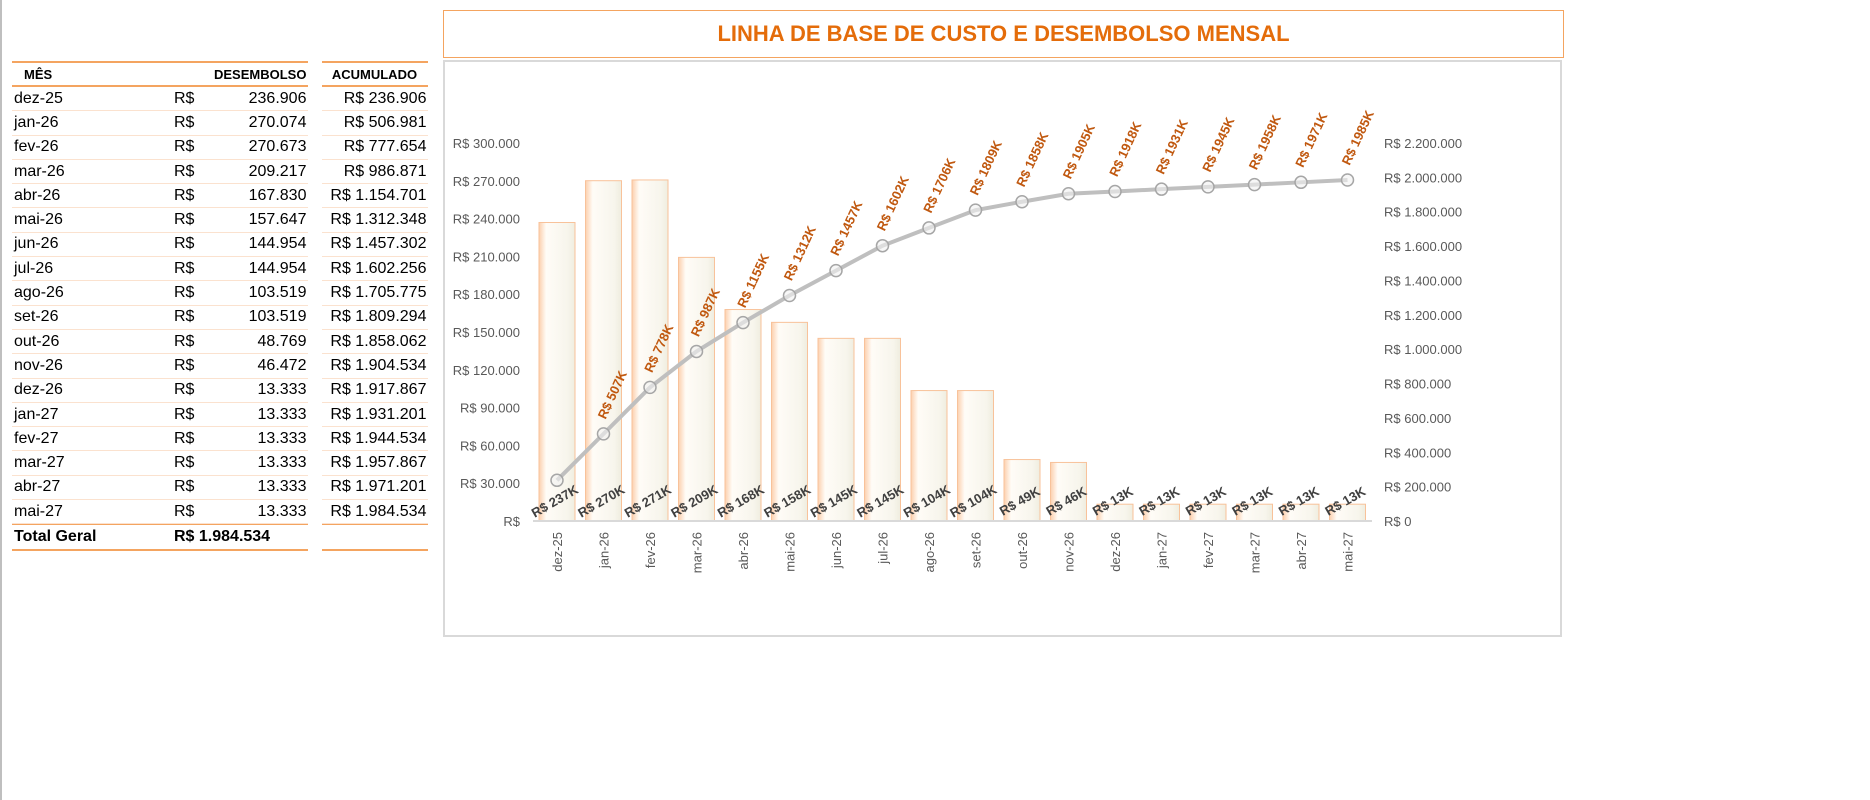 This screenshot has height=800, width=1870. Describe the element at coordinates (1125, 149) in the screenshot. I see `cumulative-value-label: R$ 1918K` at that location.